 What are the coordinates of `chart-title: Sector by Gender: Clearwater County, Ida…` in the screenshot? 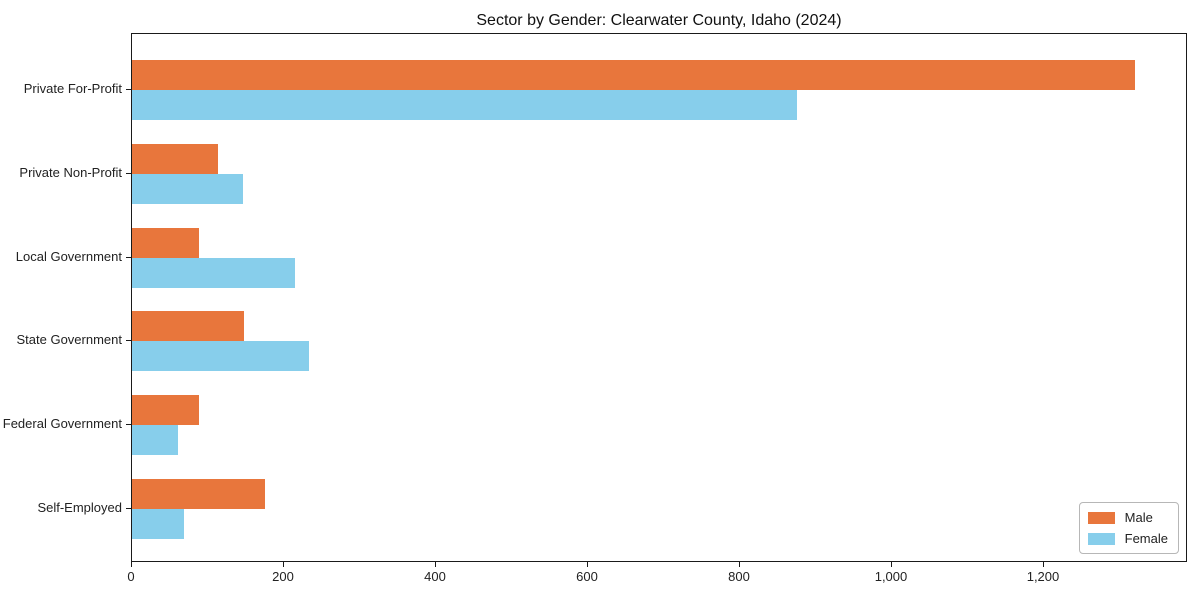 It's located at (659, 20).